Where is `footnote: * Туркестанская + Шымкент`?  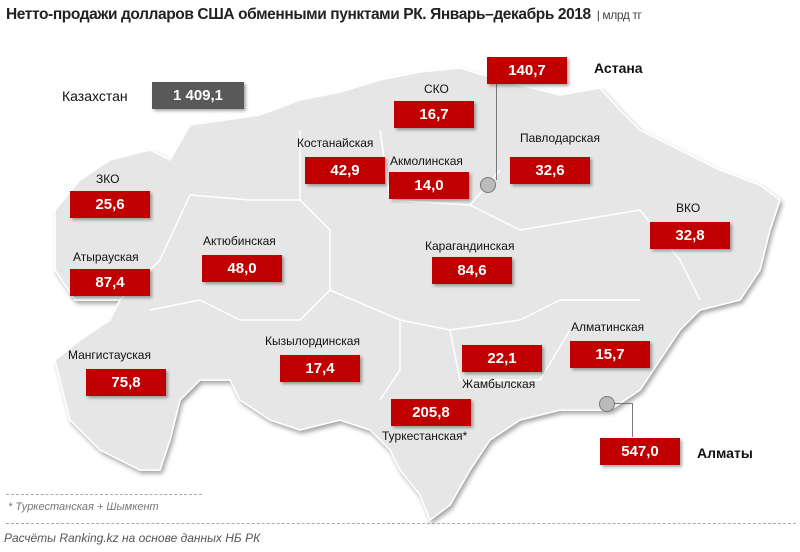 footnote: * Туркестанская + Шымкент is located at coordinates (83, 507).